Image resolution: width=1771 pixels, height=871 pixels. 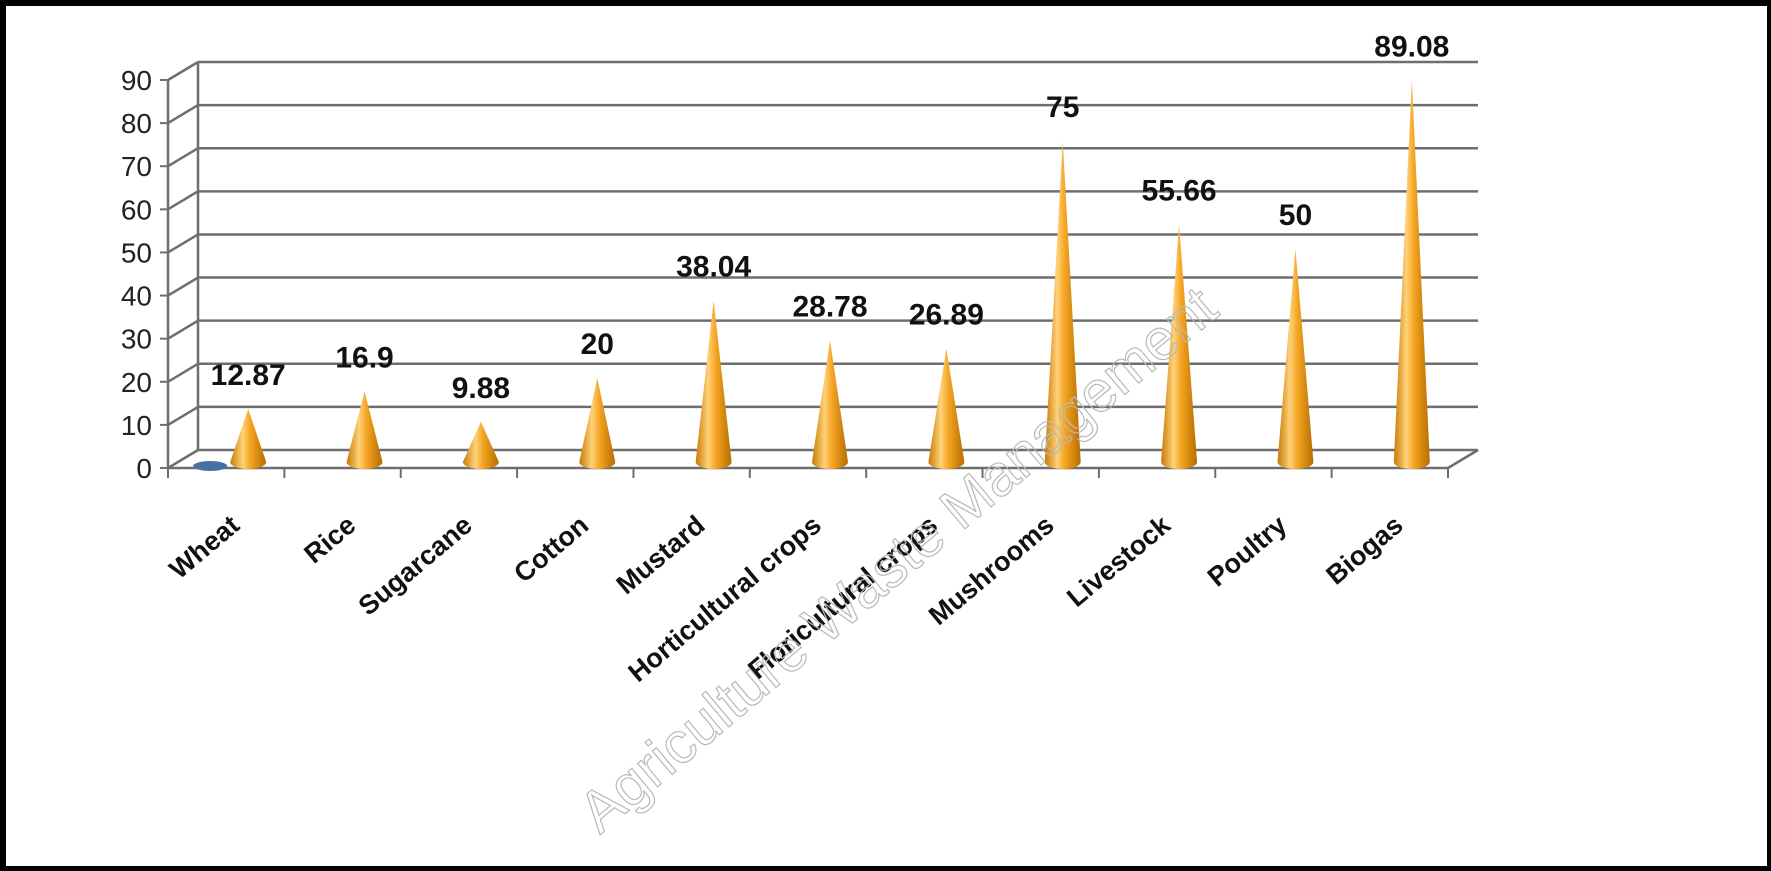 I want to click on x-tick-label: Livestock, so click(x=1118, y=561).